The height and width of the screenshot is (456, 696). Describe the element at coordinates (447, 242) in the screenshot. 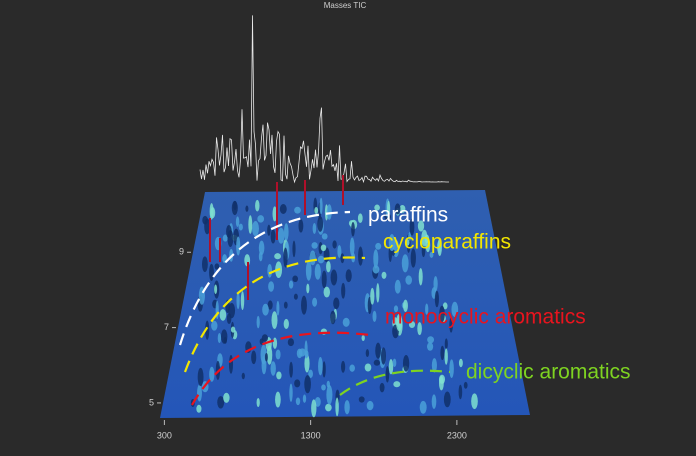

I see `annotation: cycloparaffins` at that location.